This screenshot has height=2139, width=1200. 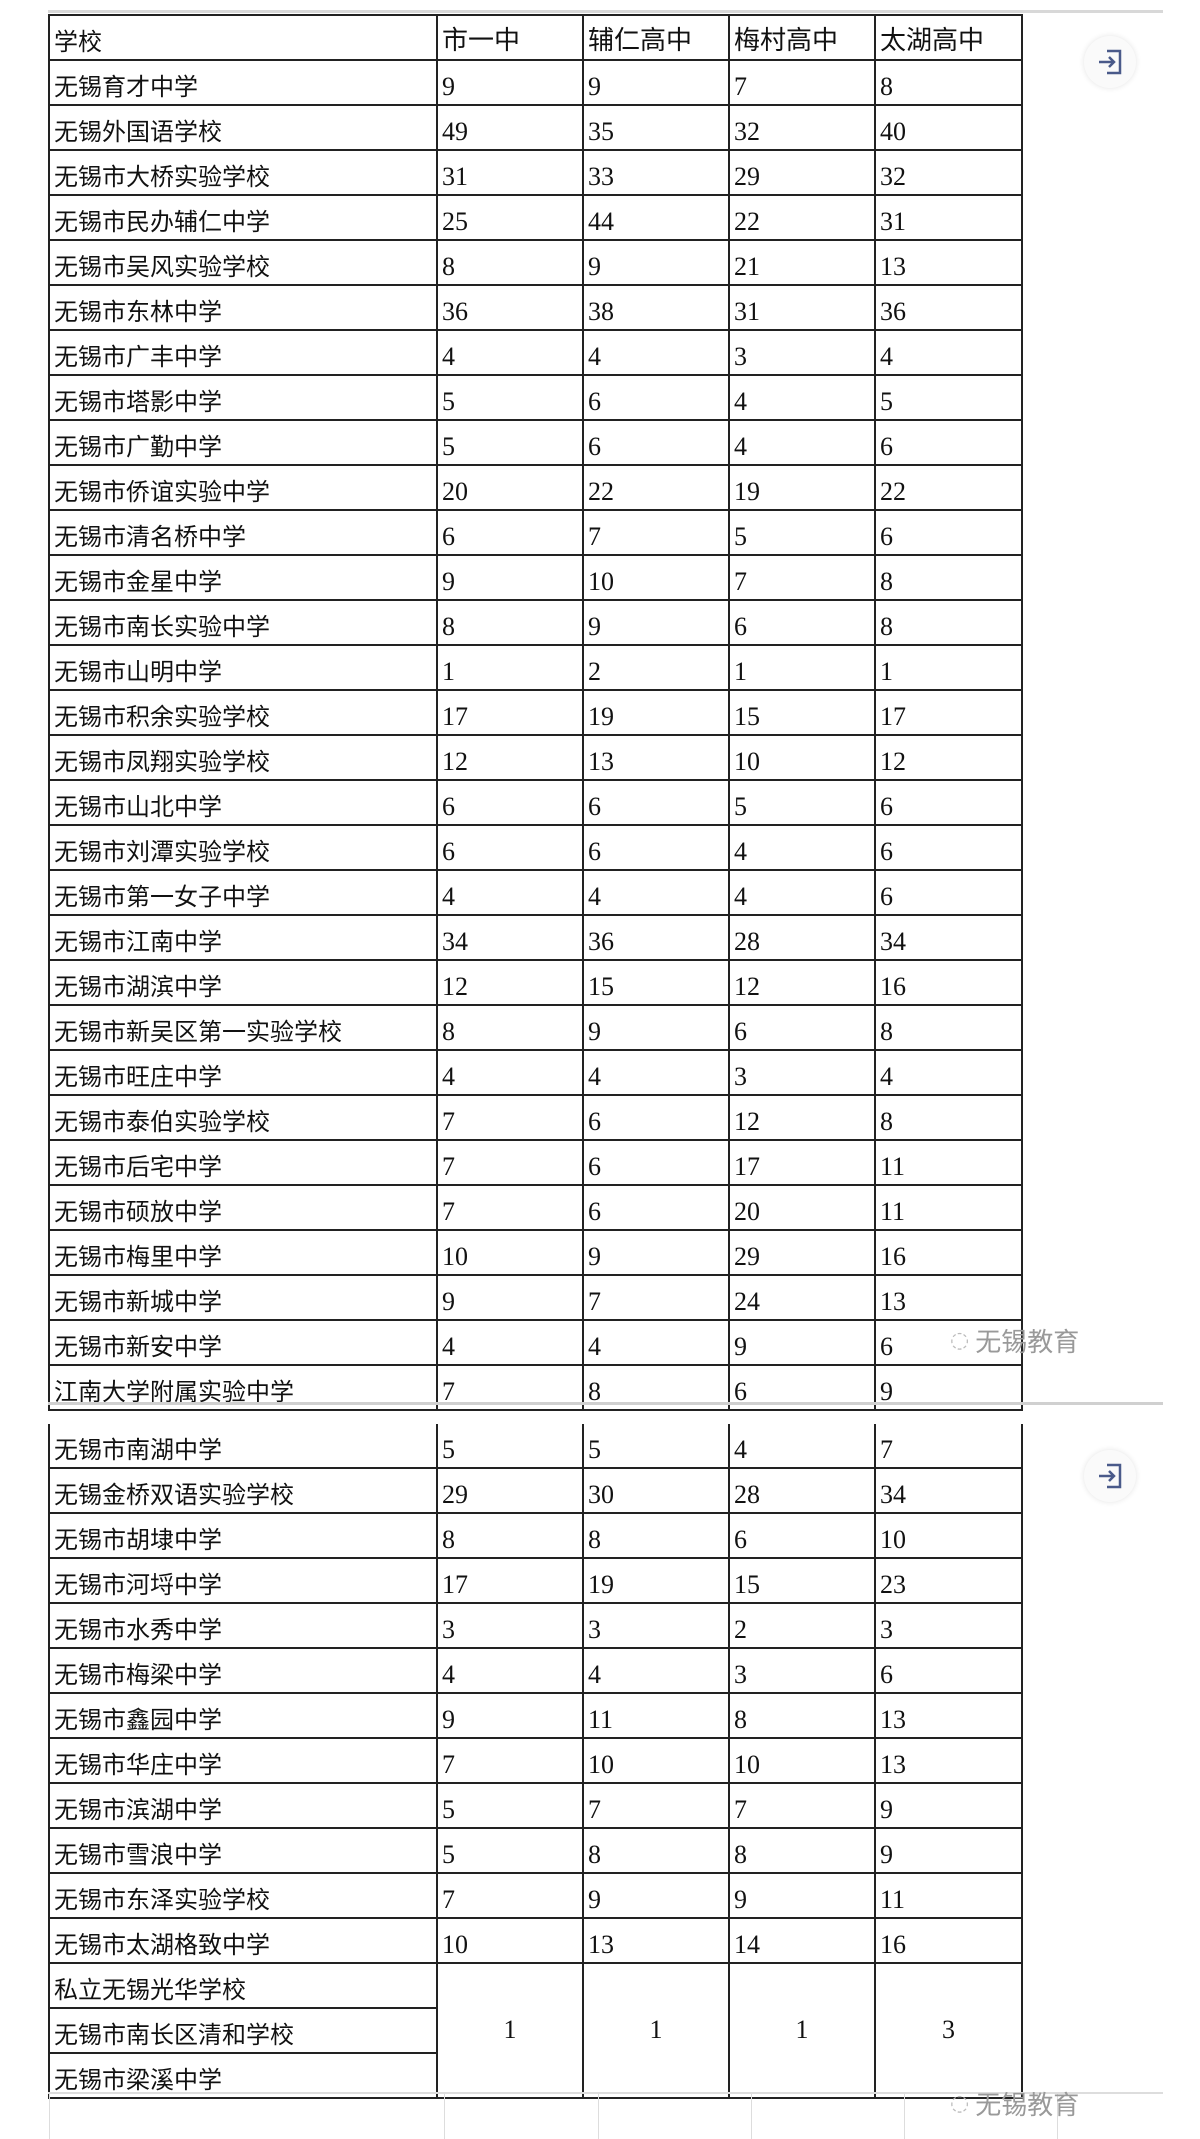 I want to click on table-row: 无锡市梁溪中学, so click(x=535, y=2075).